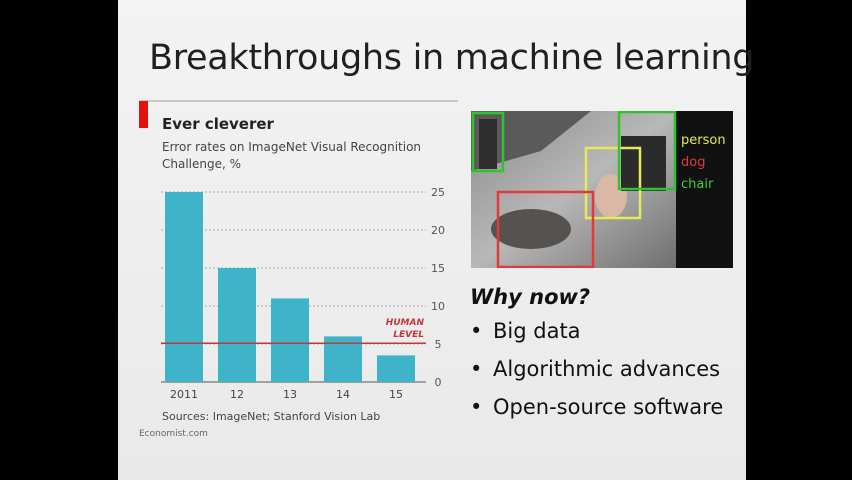 This screenshot has height=480, width=852. I want to click on y-tick-label: 20, so click(438, 230).